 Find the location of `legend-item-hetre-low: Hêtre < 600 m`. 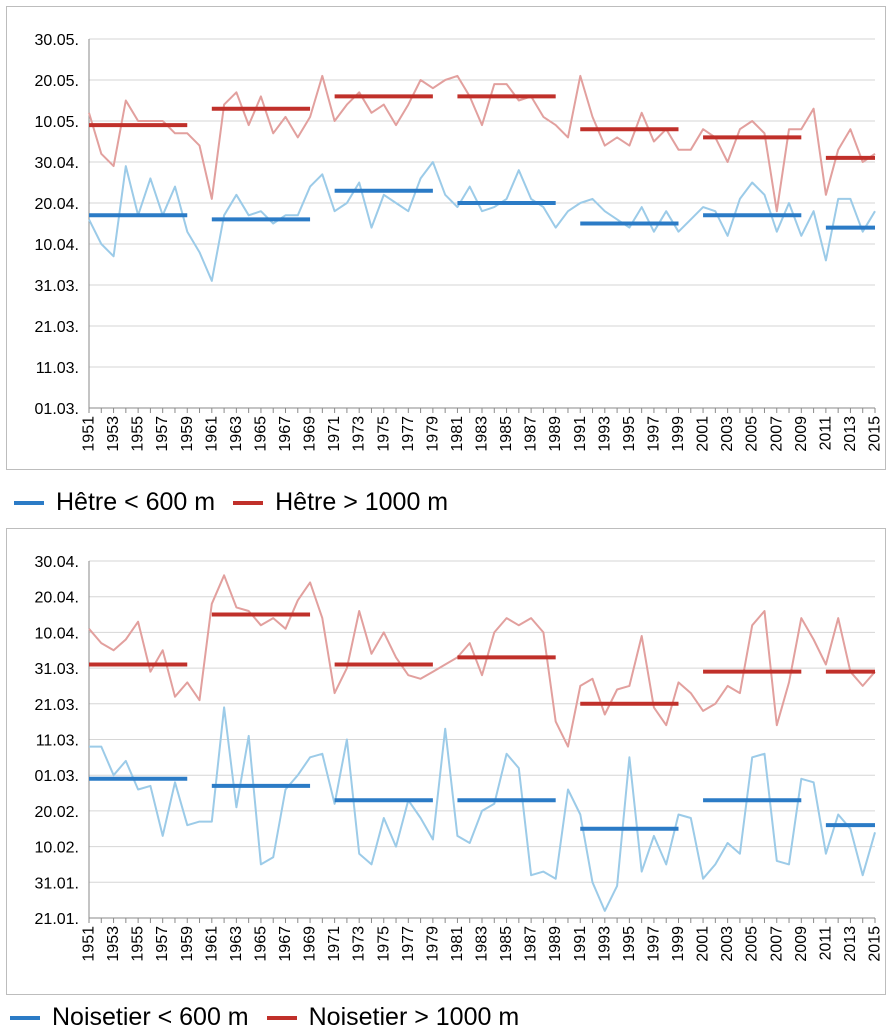

legend-item-hetre-low: Hêtre < 600 m is located at coordinates (114, 502).